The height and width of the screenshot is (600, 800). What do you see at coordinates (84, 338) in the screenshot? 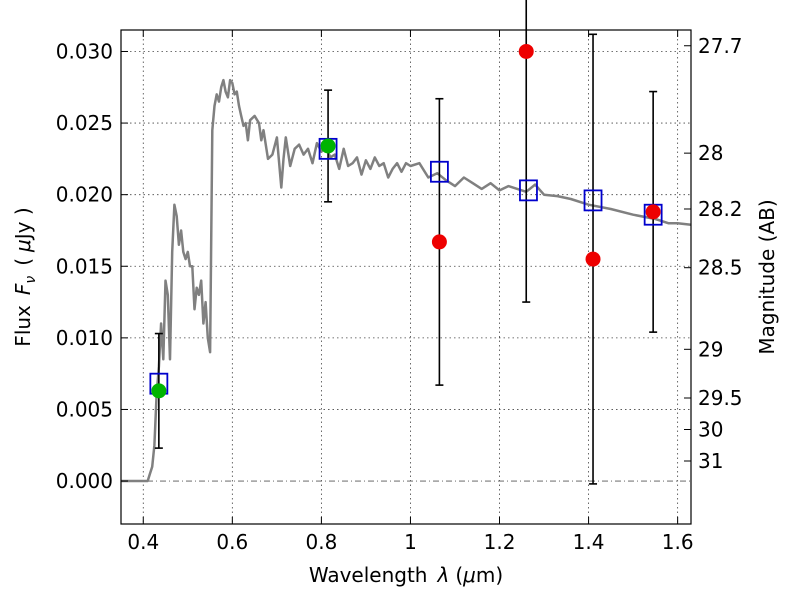
I see `y-tick-label: 0.010` at bounding box center [84, 338].